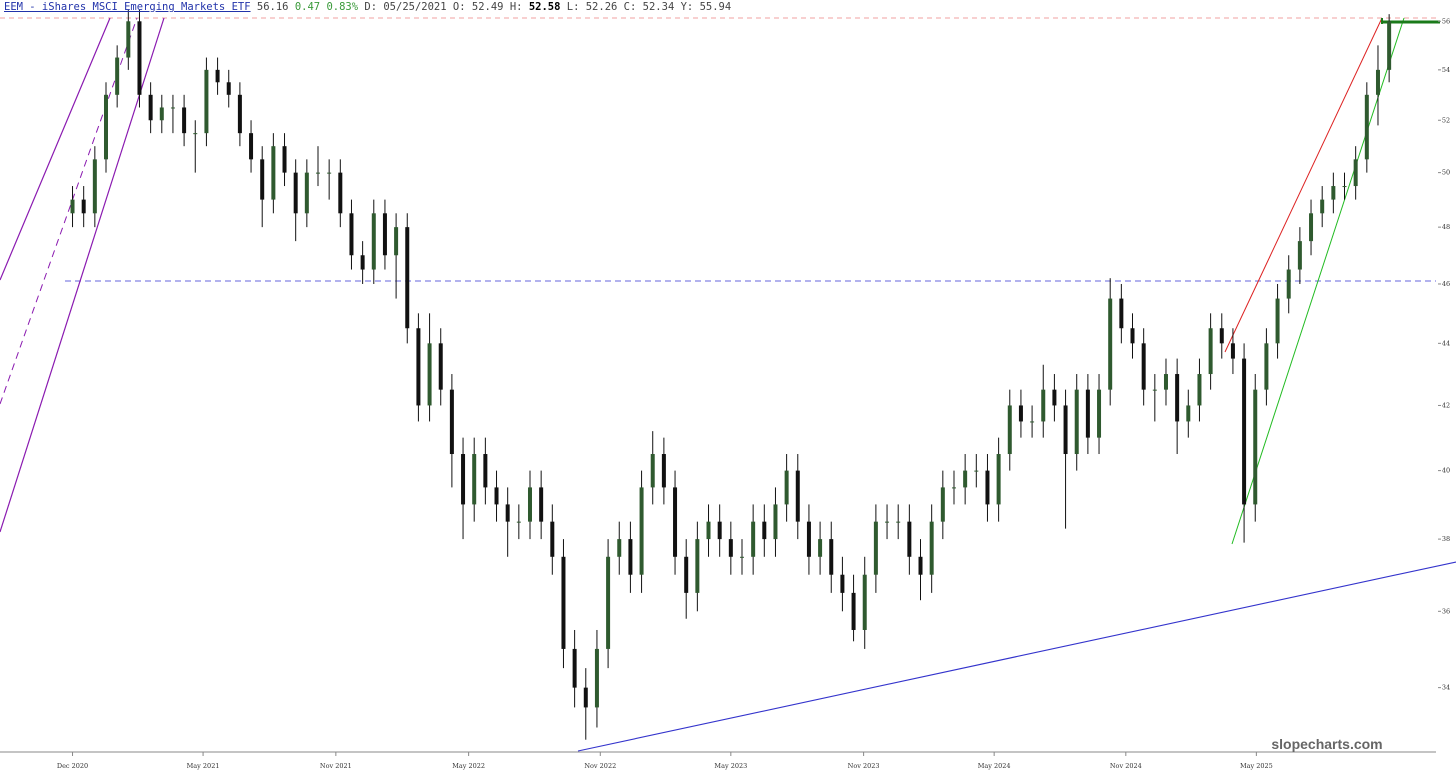 The width and height of the screenshot is (1456, 779). What do you see at coordinates (371, 7) in the screenshot?
I see `field-label: D:` at bounding box center [371, 7].